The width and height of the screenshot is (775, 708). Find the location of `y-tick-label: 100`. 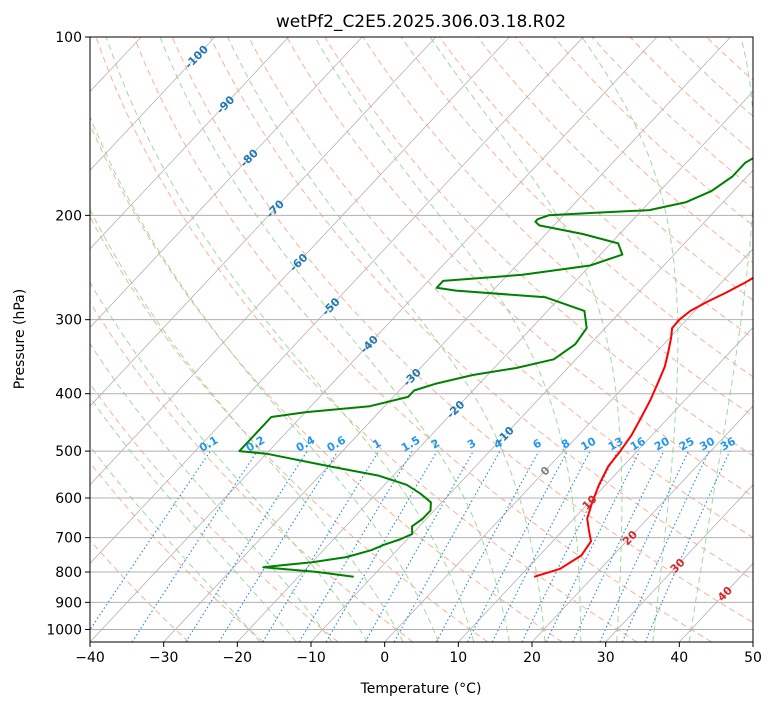

y-tick-label: 100 is located at coordinates (68, 38).